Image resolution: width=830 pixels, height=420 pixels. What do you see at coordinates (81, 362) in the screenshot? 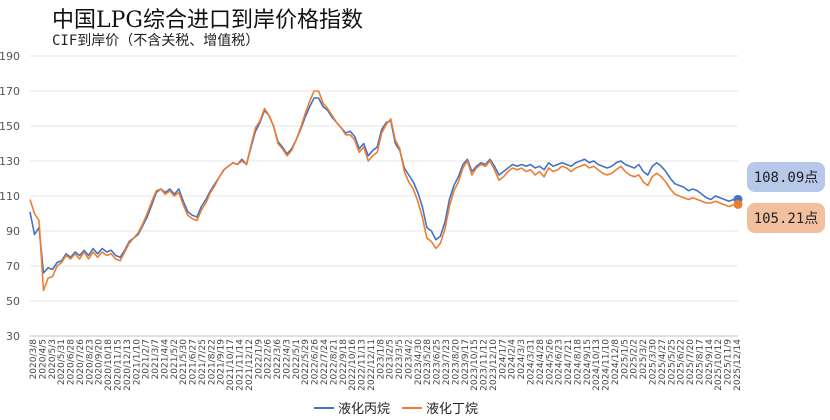
I see `x-tick-label: 2020/7/26` at bounding box center [81, 362].